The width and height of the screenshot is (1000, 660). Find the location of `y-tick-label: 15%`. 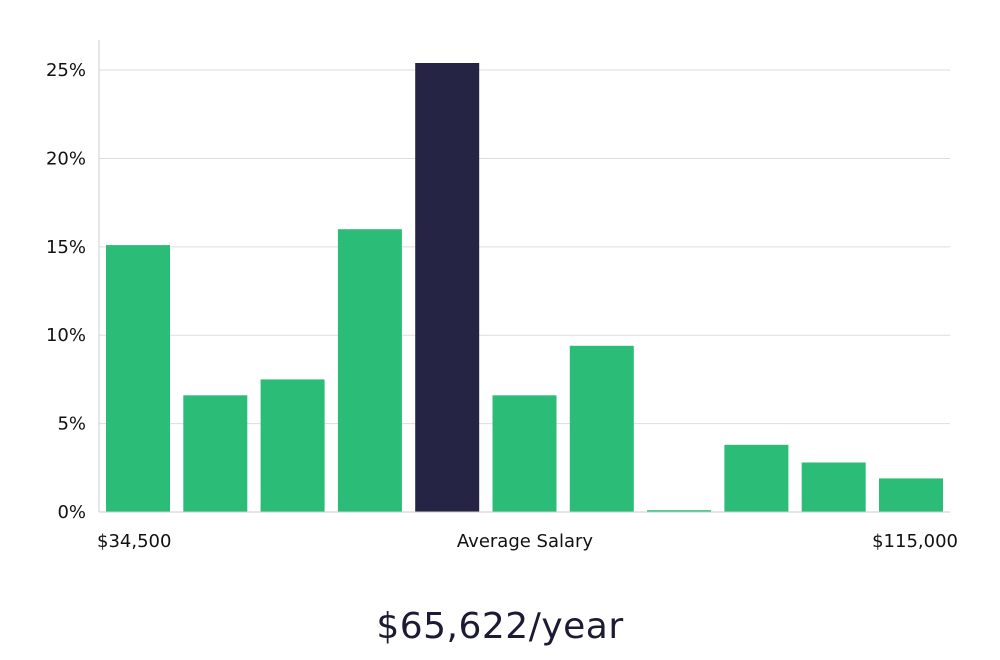

y-tick-label: 15% is located at coordinates (66, 247).